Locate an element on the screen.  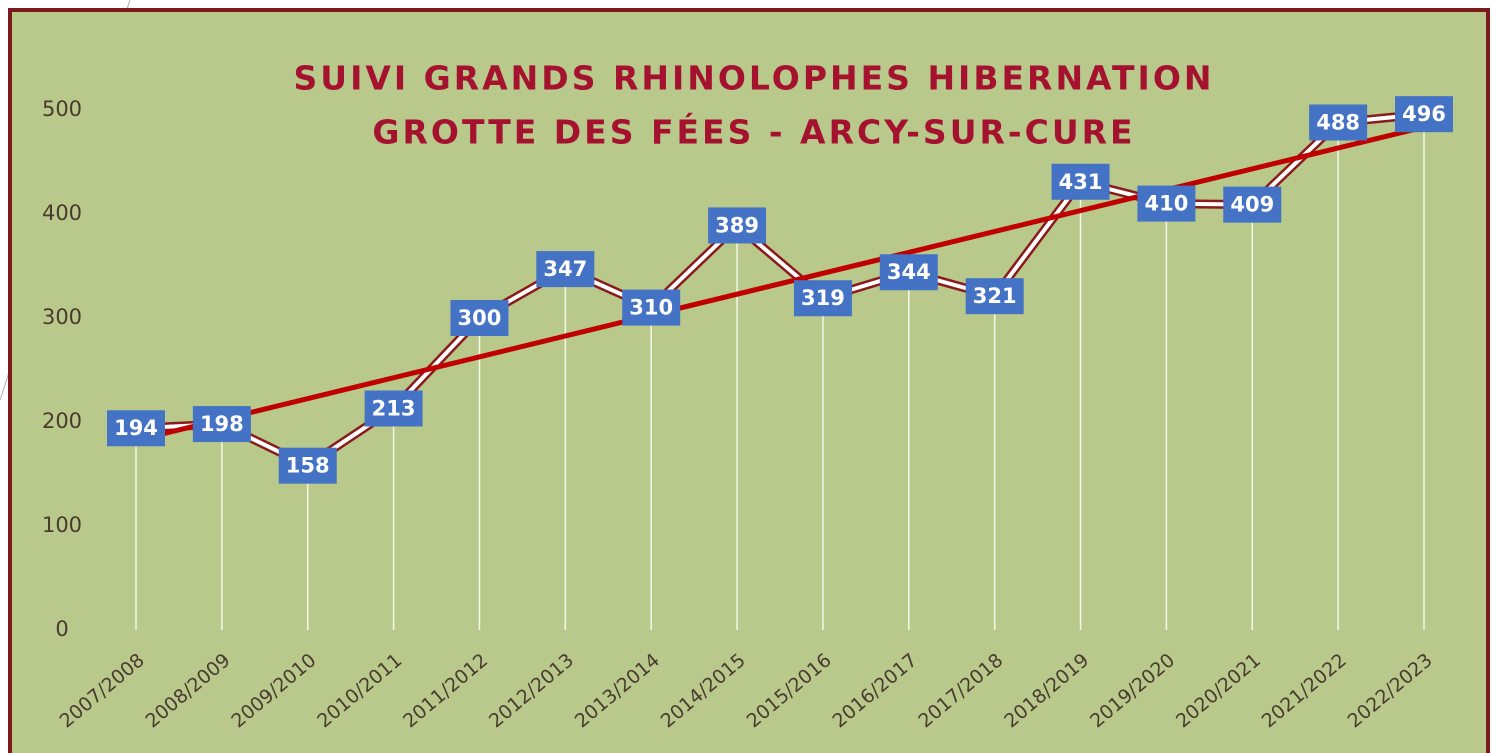
data-label: 410 is located at coordinates (1166, 204).